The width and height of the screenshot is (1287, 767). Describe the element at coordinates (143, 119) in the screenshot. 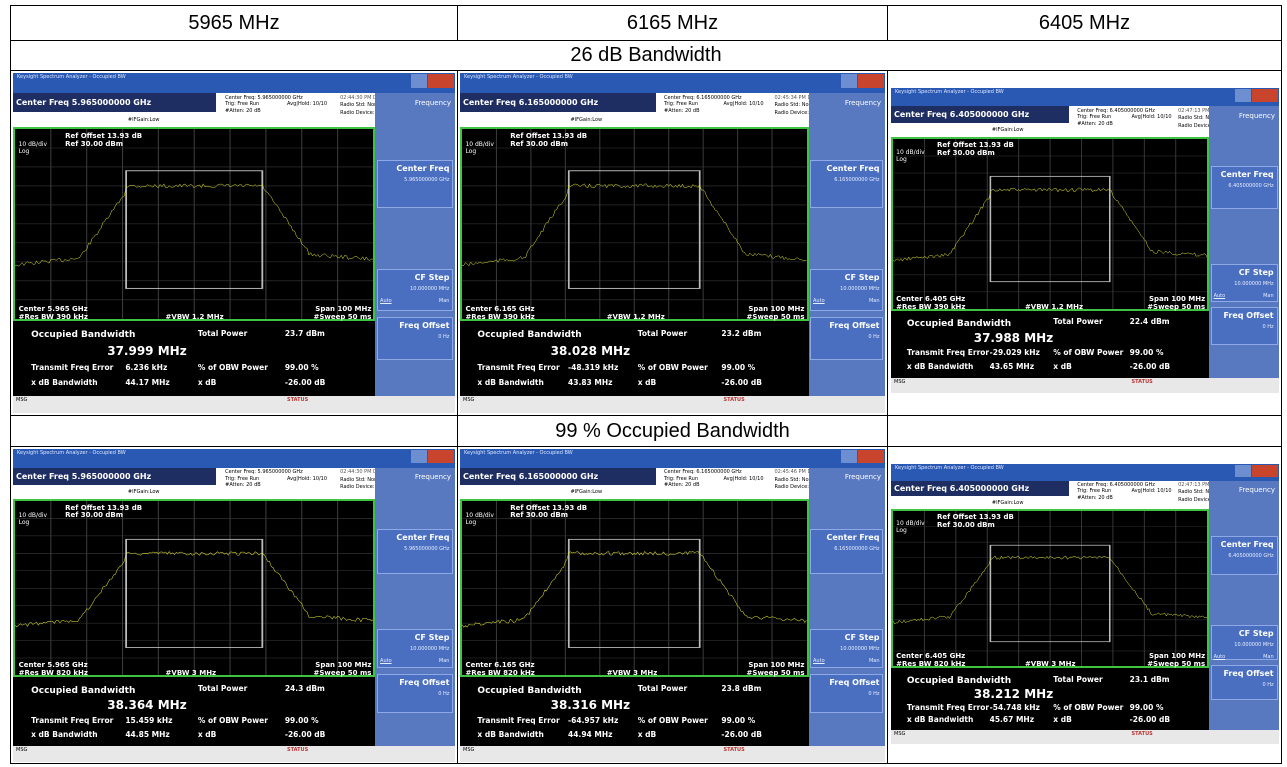

I see `ifgain-info: #IFGain:Low` at that location.